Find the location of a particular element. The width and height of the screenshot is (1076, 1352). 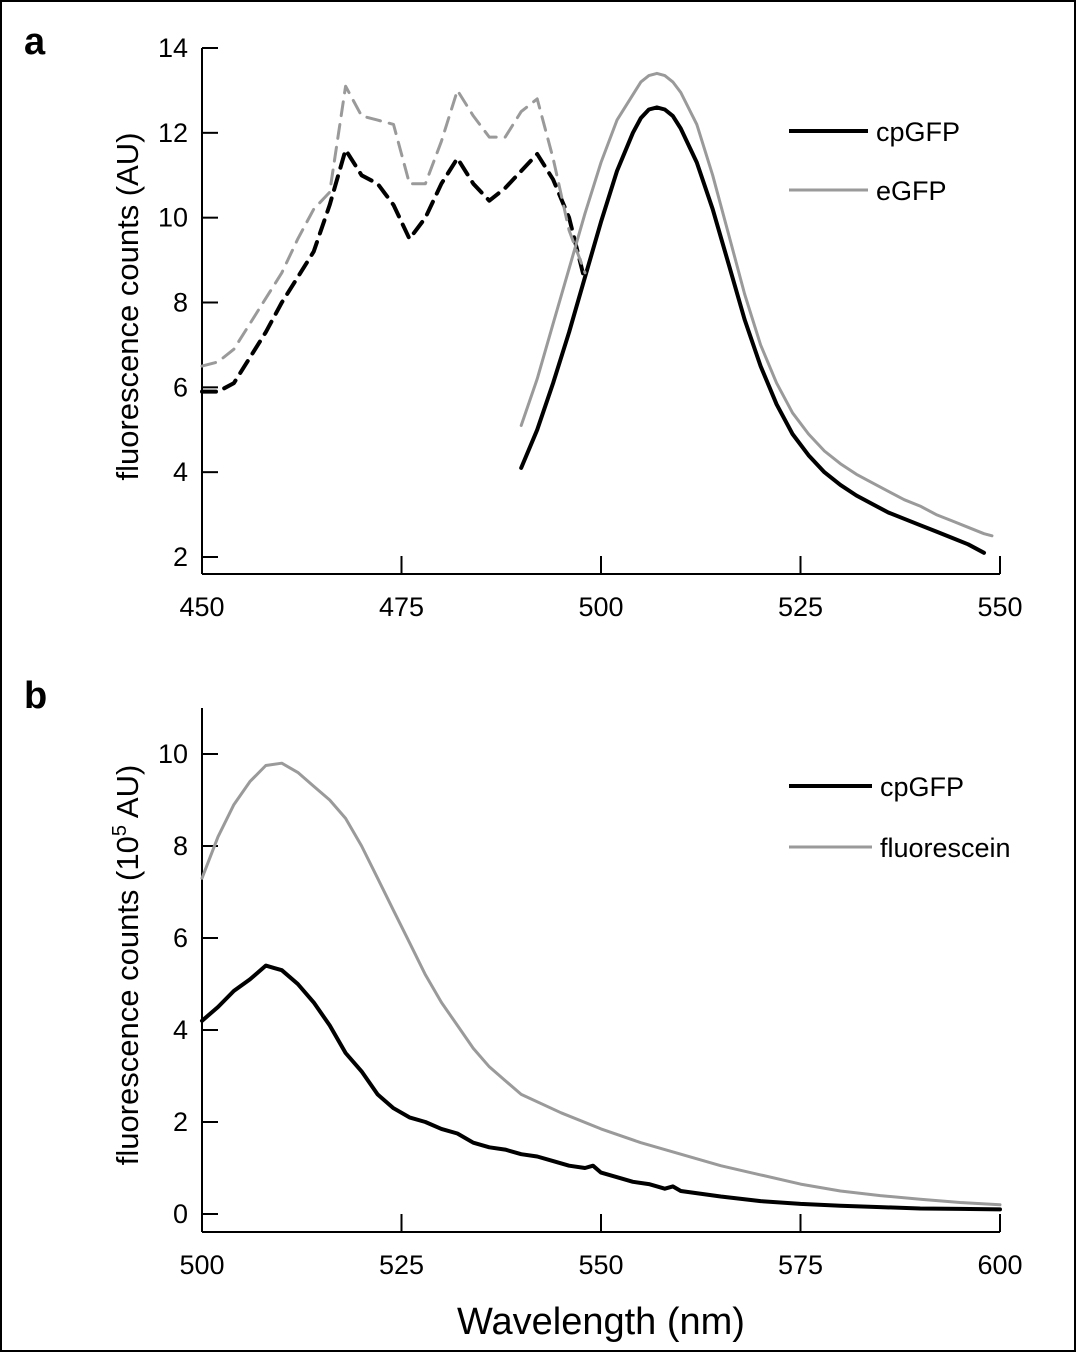

x-tick-label: 475 is located at coordinates (401, 607).